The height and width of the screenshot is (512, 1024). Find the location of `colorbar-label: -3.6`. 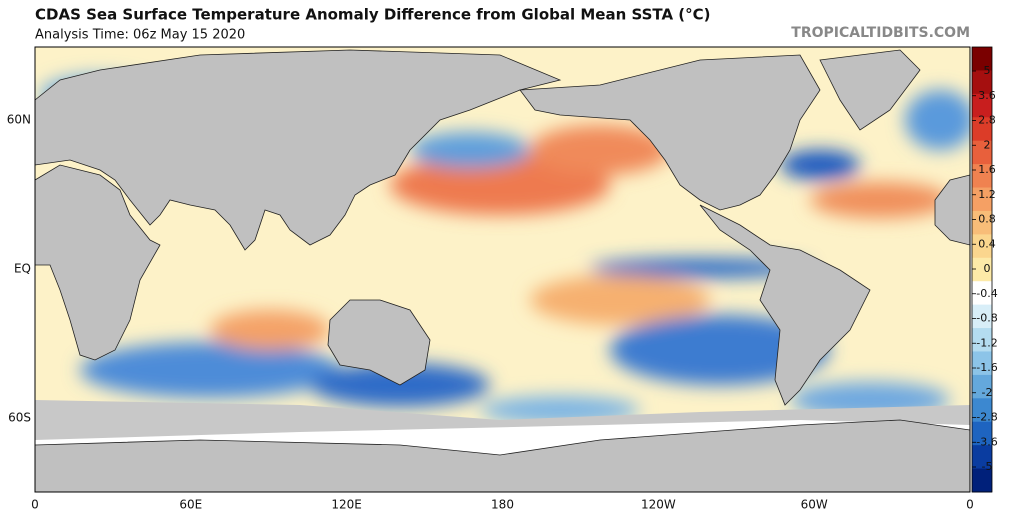

colorbar-label: -3.6 is located at coordinates (986, 441).